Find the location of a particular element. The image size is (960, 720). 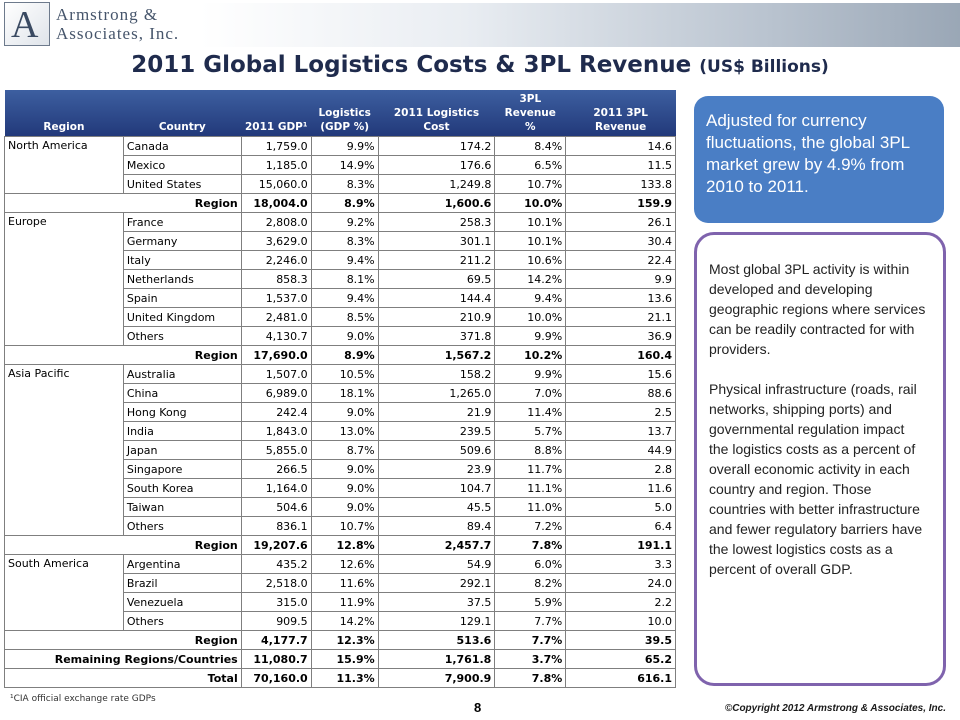

gdp-cell: 315.0 is located at coordinates (276, 602).